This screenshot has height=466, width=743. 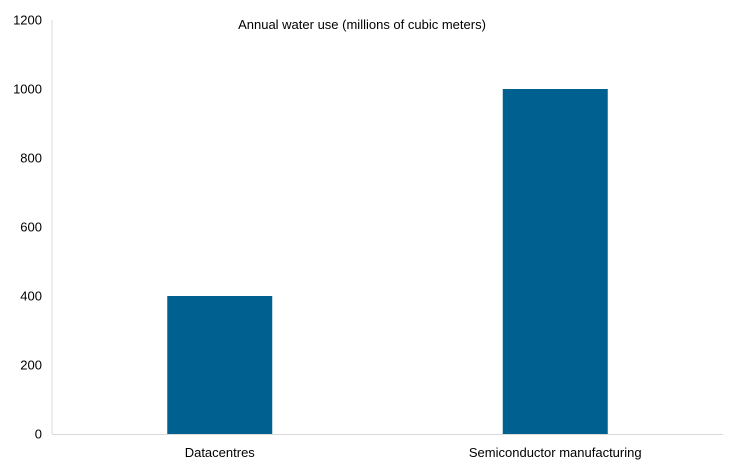 I want to click on y-tick-label: 0, so click(x=38, y=434).